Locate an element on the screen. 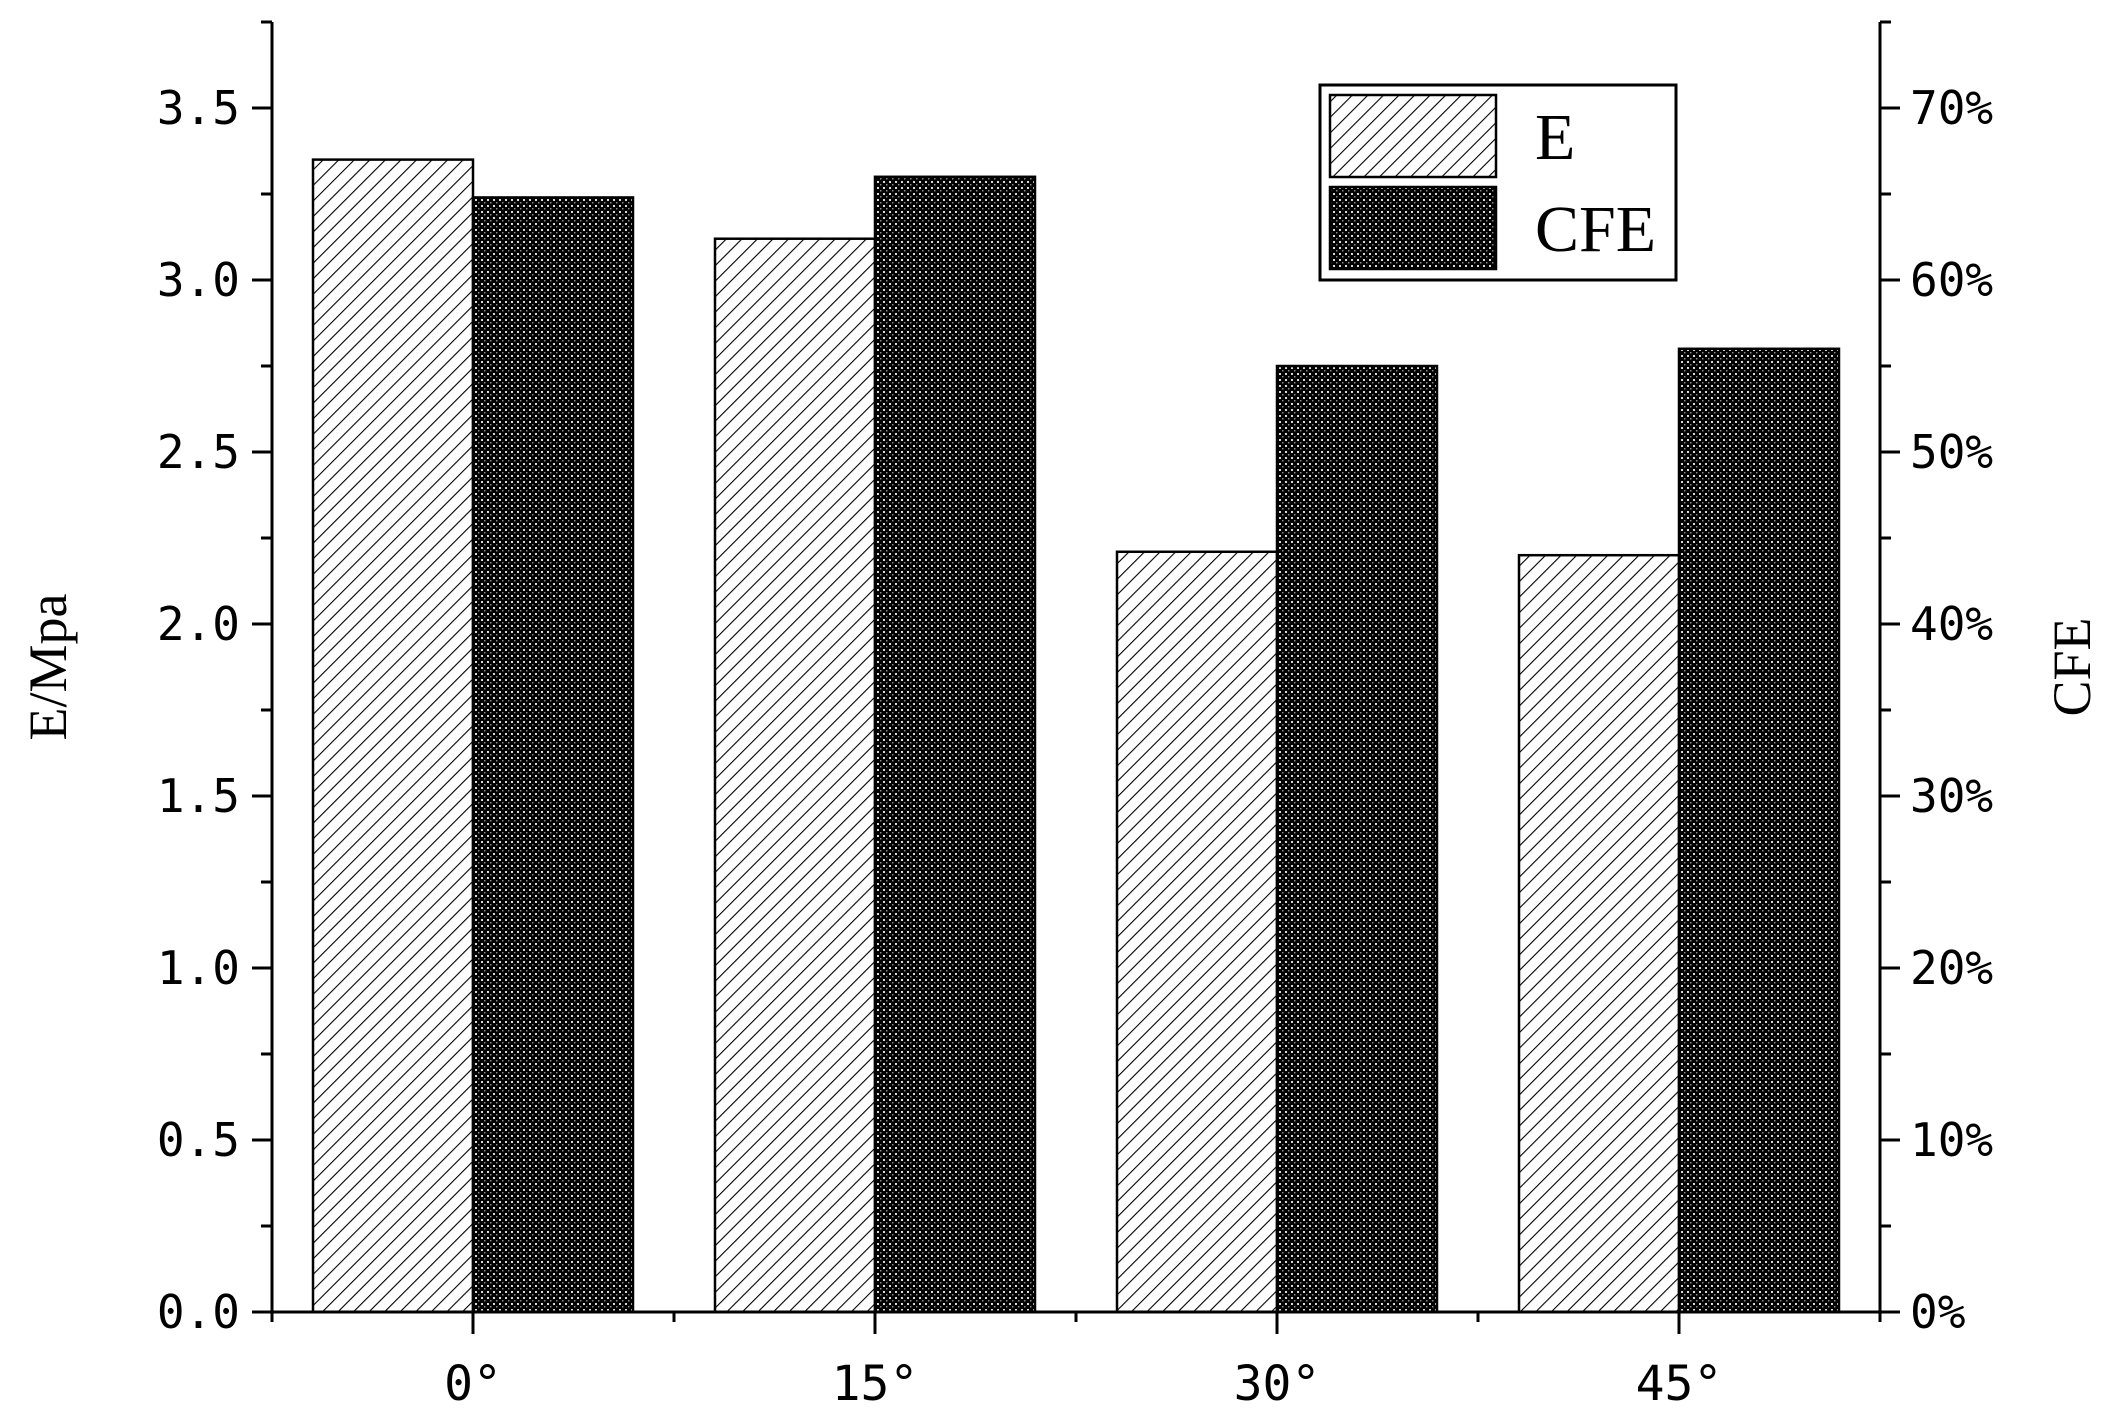  y-right-tick-label: 30% is located at coordinates (1951, 796).